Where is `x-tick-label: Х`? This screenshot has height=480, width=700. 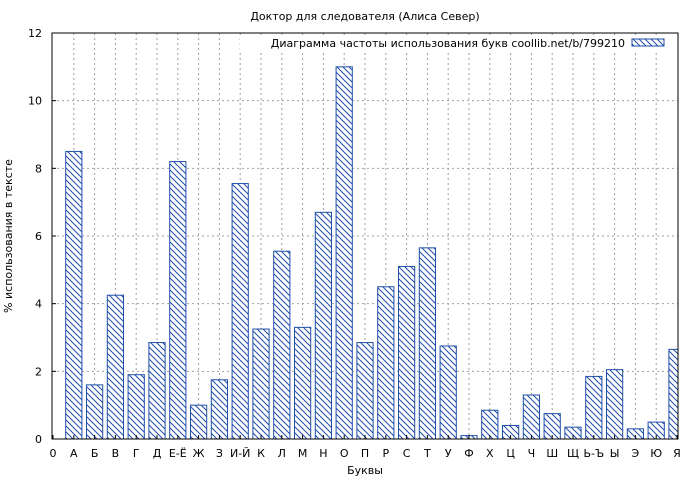 x-tick-label: Х is located at coordinates (490, 453).